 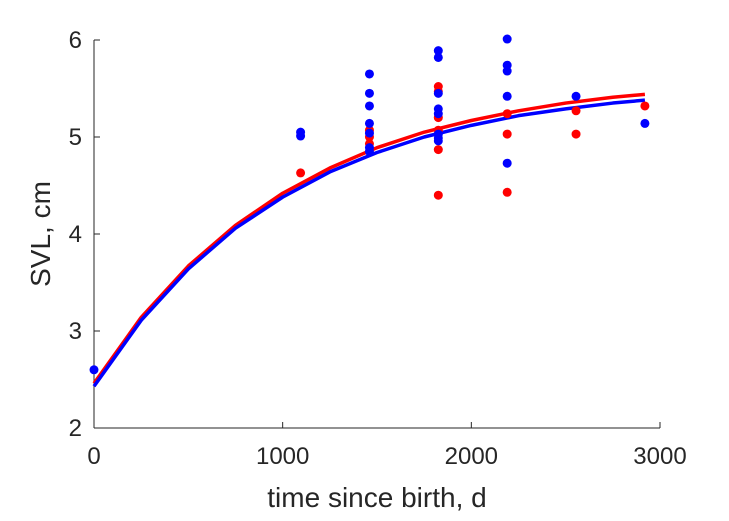 I want to click on x-tick-label: 2000, so click(x=471, y=456).